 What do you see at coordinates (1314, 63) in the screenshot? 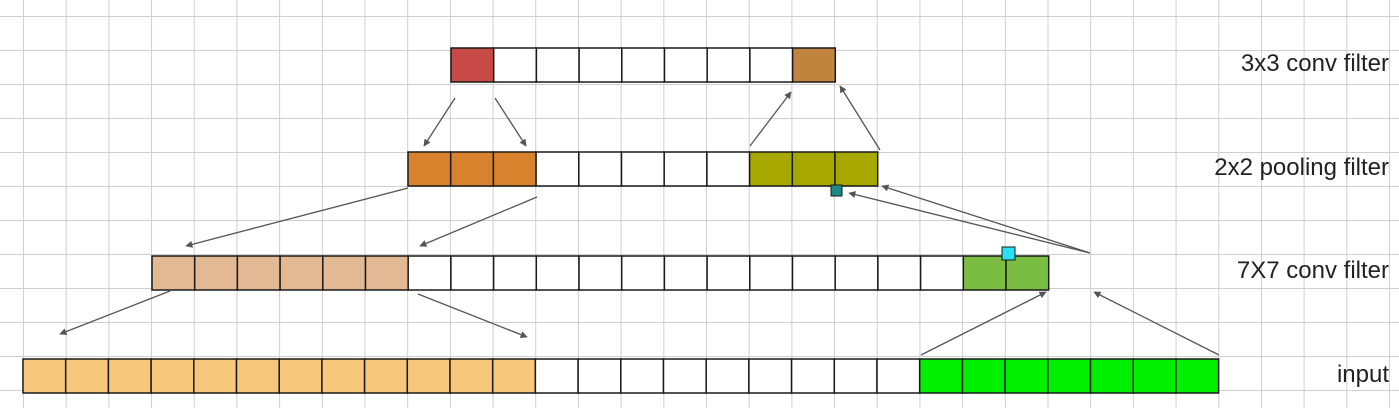
I see `conv3-filter-label: 3x3 conv filter` at bounding box center [1314, 63].